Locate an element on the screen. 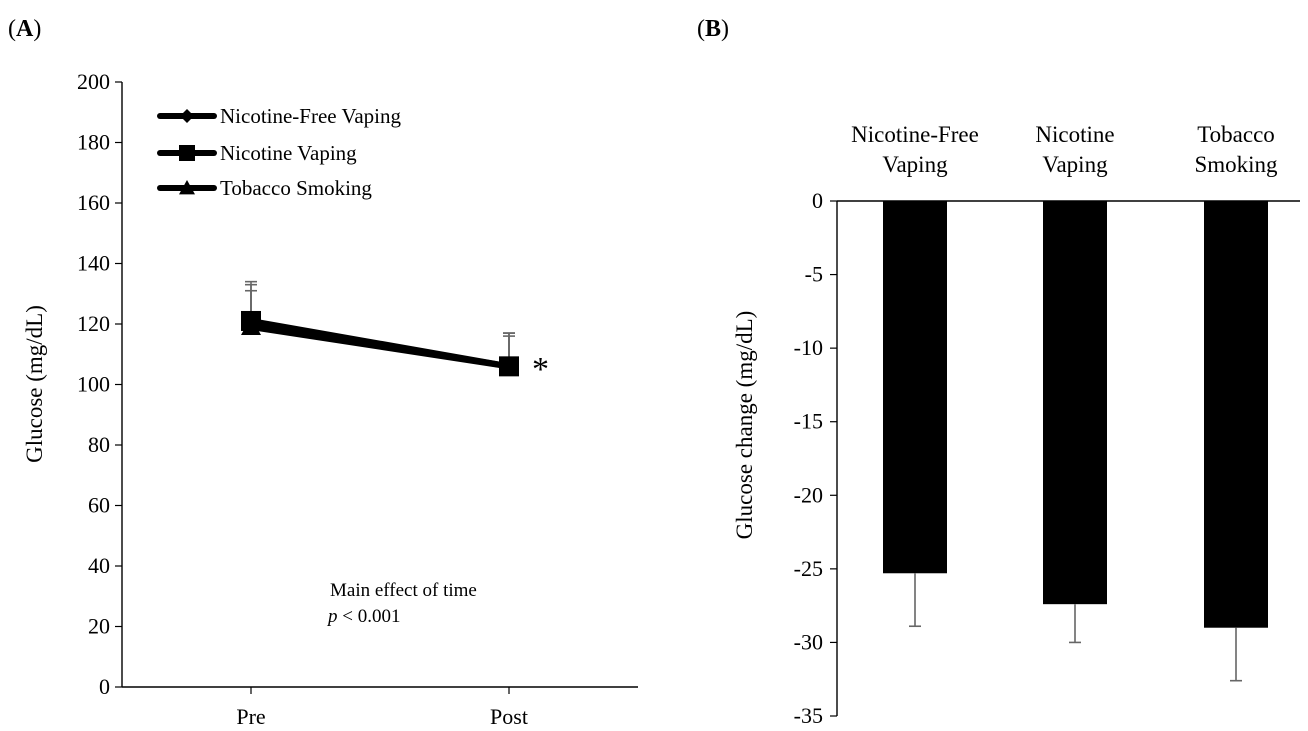  panel-b-y-axis-label: Glucose change (mg/dL) is located at coordinates (744, 425).